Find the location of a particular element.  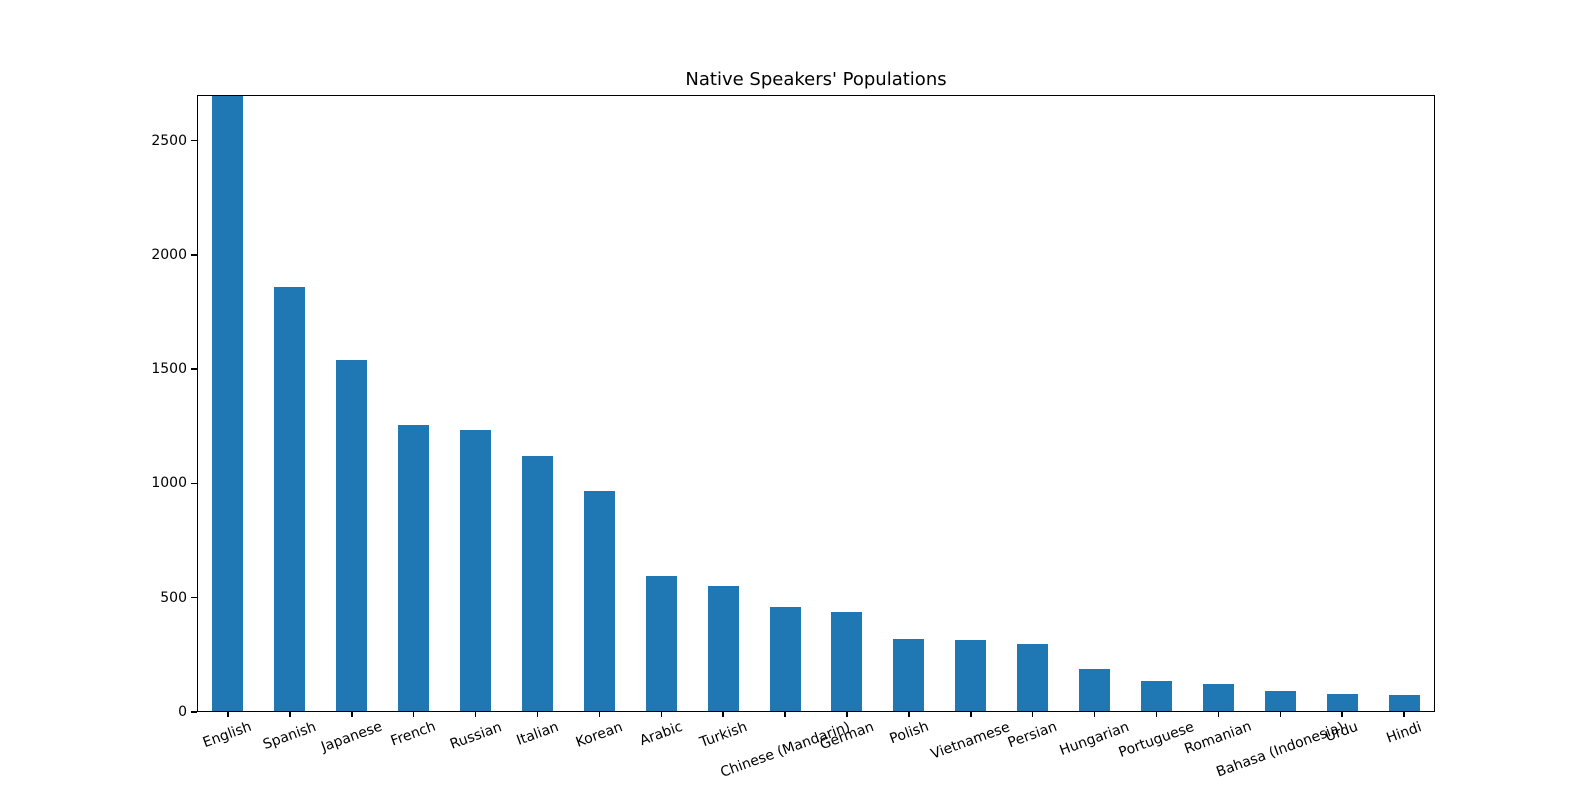

x-tick-label-arabic: Arabic is located at coordinates (661, 734).